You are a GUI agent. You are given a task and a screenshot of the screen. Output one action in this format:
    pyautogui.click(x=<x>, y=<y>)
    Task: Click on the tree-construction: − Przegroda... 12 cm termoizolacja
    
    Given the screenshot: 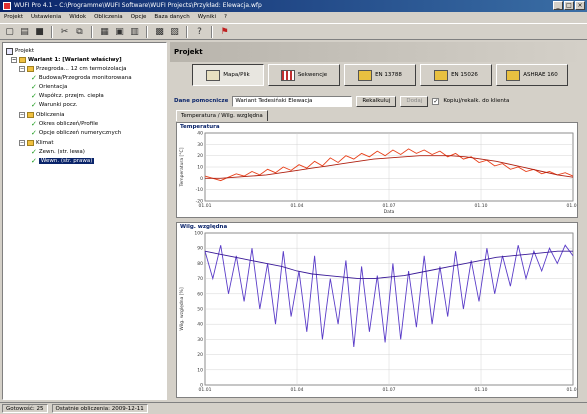 What is the action you would take?
    pyautogui.click(x=73, y=69)
    